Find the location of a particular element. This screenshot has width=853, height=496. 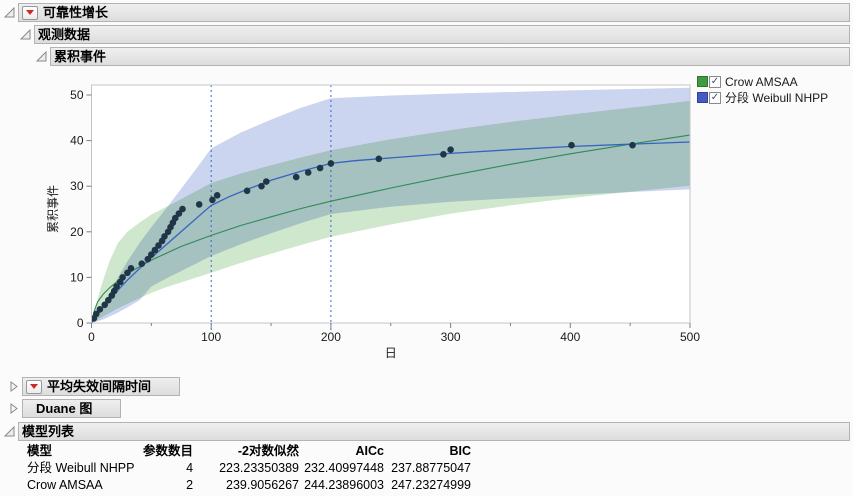

model-table-cell: 239.9056267 is located at coordinates (263, 485).